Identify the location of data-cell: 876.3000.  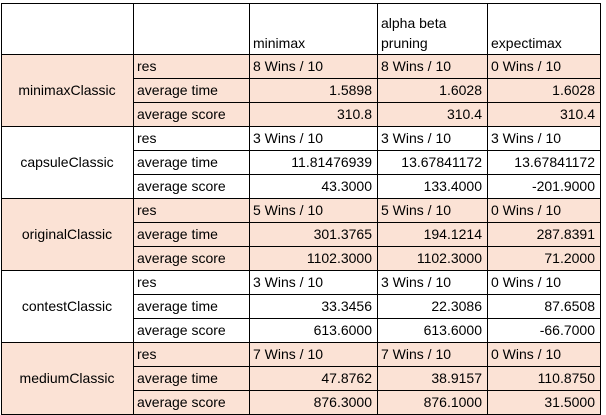
(313, 402).